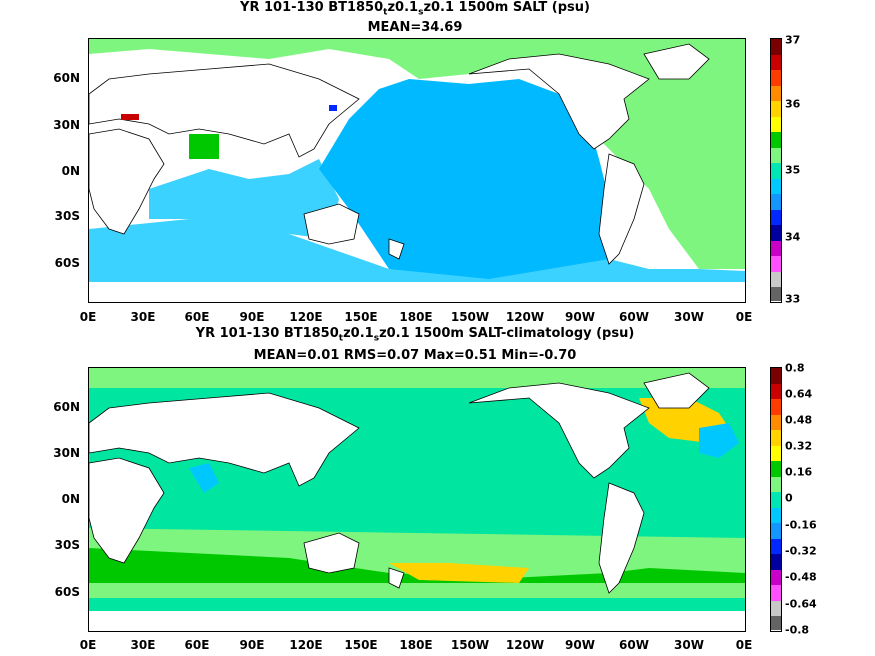 This screenshot has height=656, width=875. What do you see at coordinates (143, 317) in the screenshot?
I see `top-lon-label: 30E` at bounding box center [143, 317].